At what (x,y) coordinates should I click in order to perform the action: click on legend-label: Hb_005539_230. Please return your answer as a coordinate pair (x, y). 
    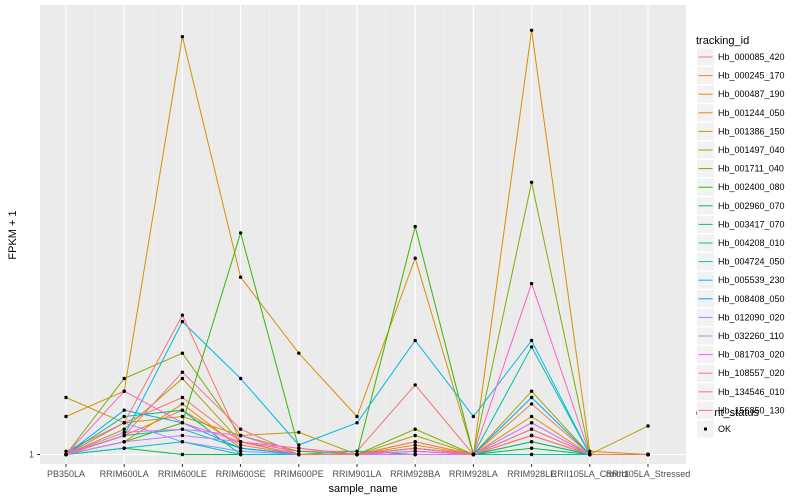
    Looking at the image, I should click on (751, 280).